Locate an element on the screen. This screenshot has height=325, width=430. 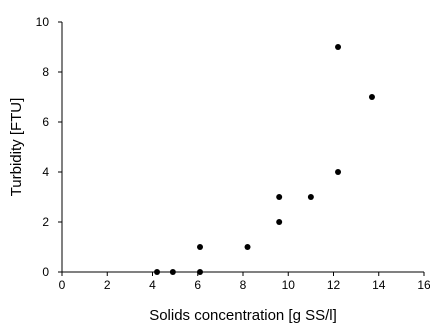
y-ticks: 0 2 4 6 8 10 is located at coordinates (49, 147).